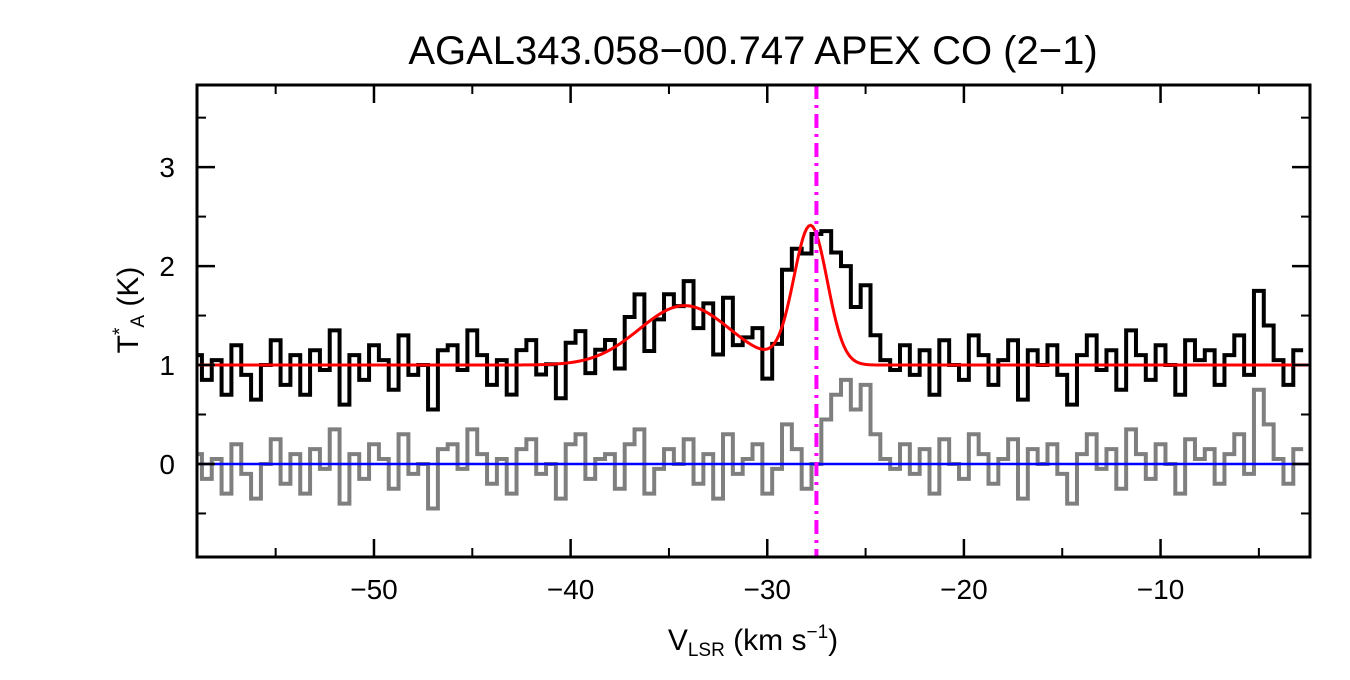  Describe the element at coordinates (167, 167) in the screenshot. I see `y-tick-label: 3` at that location.